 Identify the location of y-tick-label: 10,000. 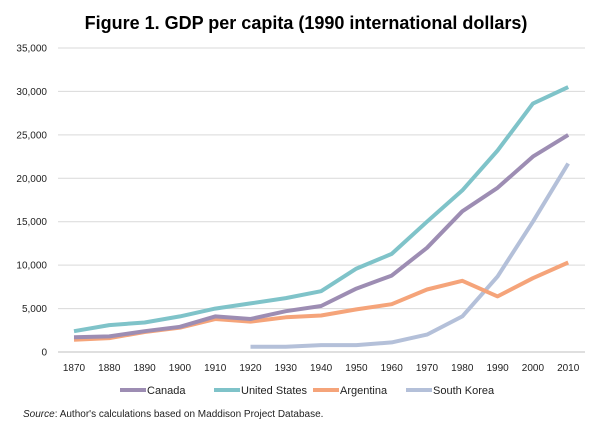
(31, 266).